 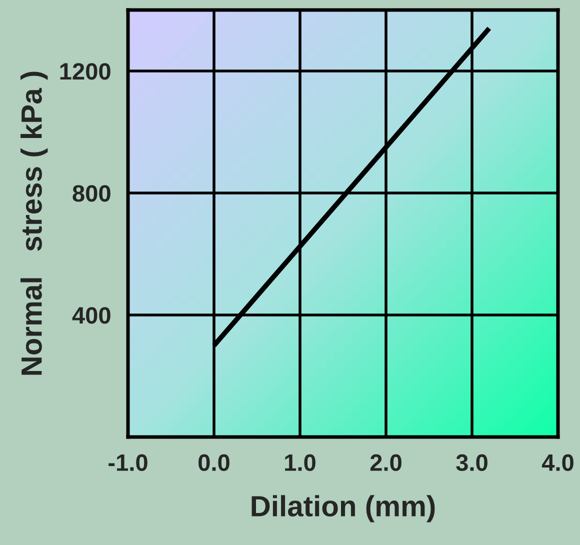 I want to click on x-tick-label: 4.0, so click(x=558, y=463).